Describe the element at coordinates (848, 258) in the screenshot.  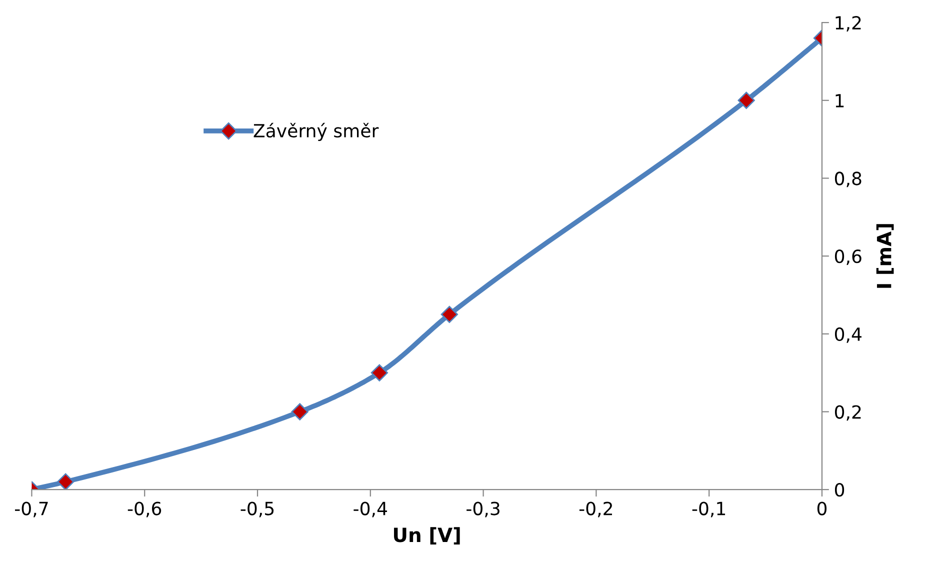
I see `y-tick-label: 0,6` at that location.